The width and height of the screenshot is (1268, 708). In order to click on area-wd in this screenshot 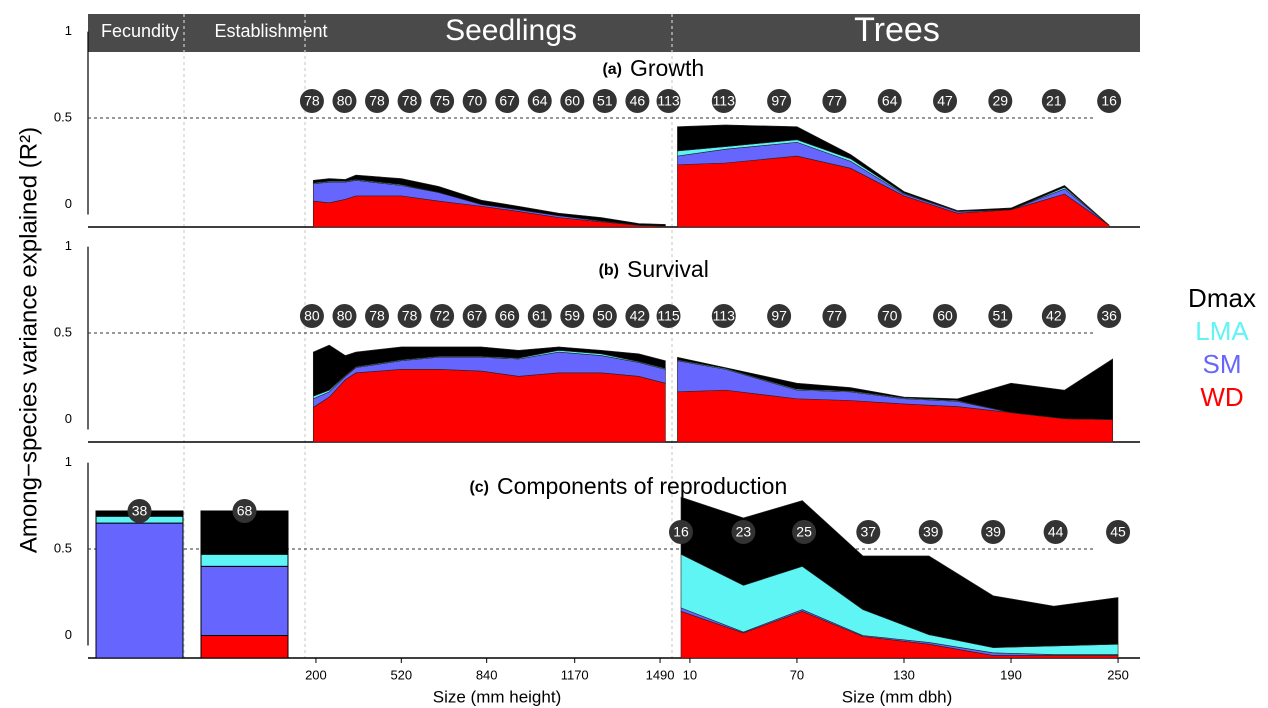, I will do `click(489, 406)`.